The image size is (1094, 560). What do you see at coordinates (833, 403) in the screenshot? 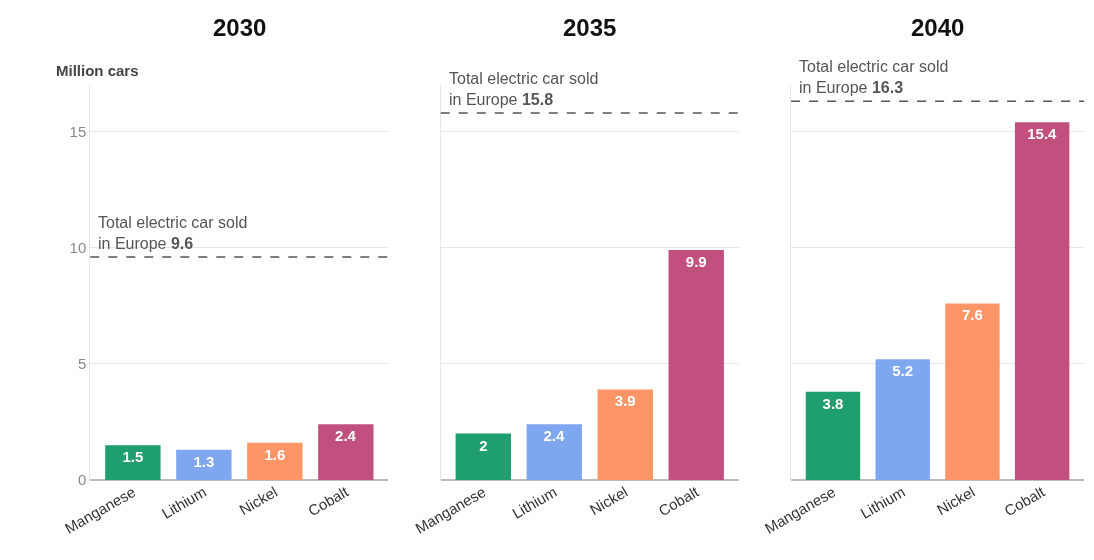
I see `data-label: 3.8` at bounding box center [833, 403].